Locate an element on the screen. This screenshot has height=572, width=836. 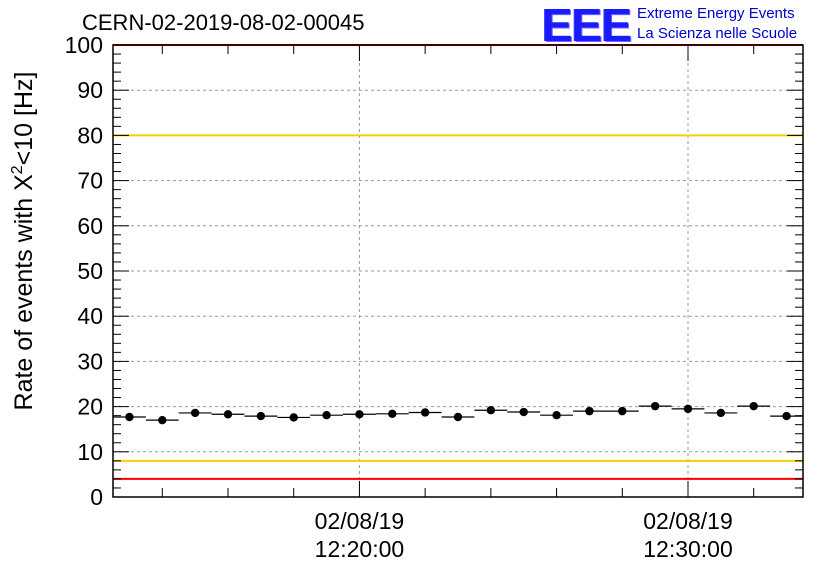
y-tick-label: 90 is located at coordinates (90, 90).